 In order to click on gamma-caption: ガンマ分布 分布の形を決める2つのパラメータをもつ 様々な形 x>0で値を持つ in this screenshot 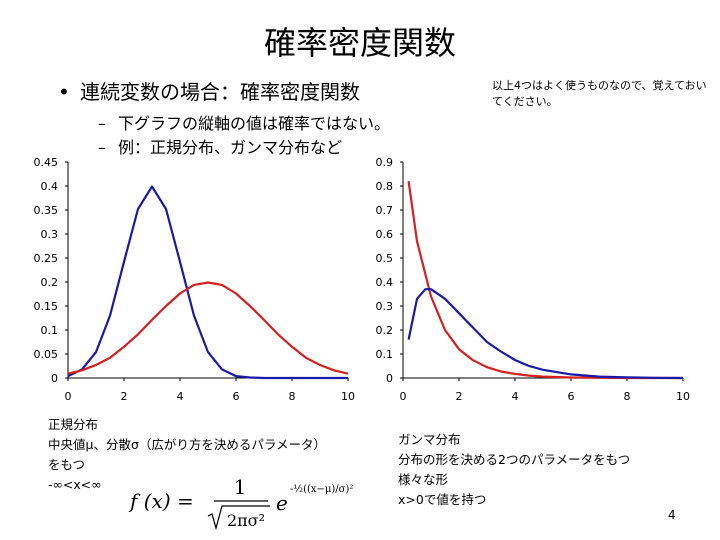, I will do `click(514, 470)`.